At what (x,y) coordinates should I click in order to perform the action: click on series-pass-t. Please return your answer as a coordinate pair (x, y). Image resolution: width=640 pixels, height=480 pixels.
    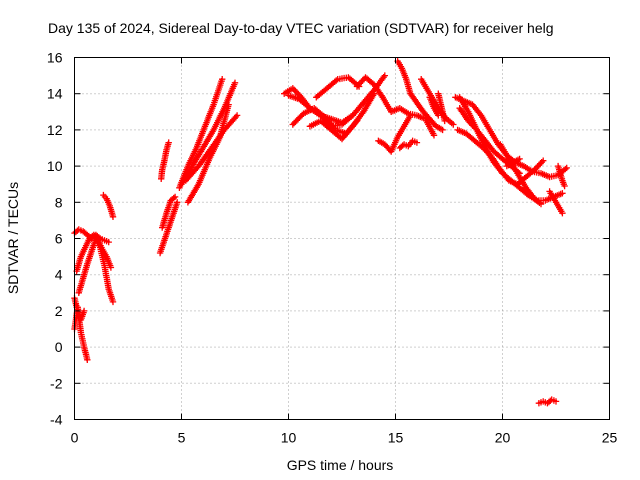
    Looking at the image, I should click on (420, 95).